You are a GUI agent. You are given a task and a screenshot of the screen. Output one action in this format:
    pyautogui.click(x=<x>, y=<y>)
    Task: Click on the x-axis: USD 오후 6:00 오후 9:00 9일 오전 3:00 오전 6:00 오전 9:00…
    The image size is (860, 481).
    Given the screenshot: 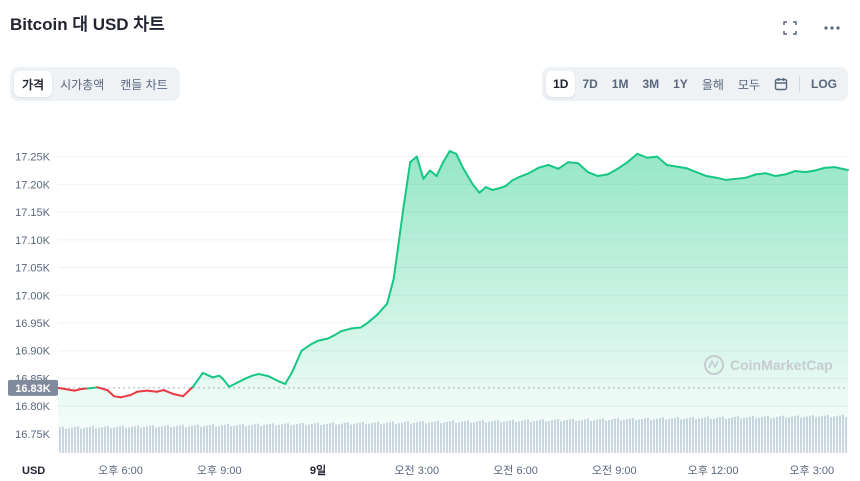 What is the action you would take?
    pyautogui.click(x=428, y=470)
    